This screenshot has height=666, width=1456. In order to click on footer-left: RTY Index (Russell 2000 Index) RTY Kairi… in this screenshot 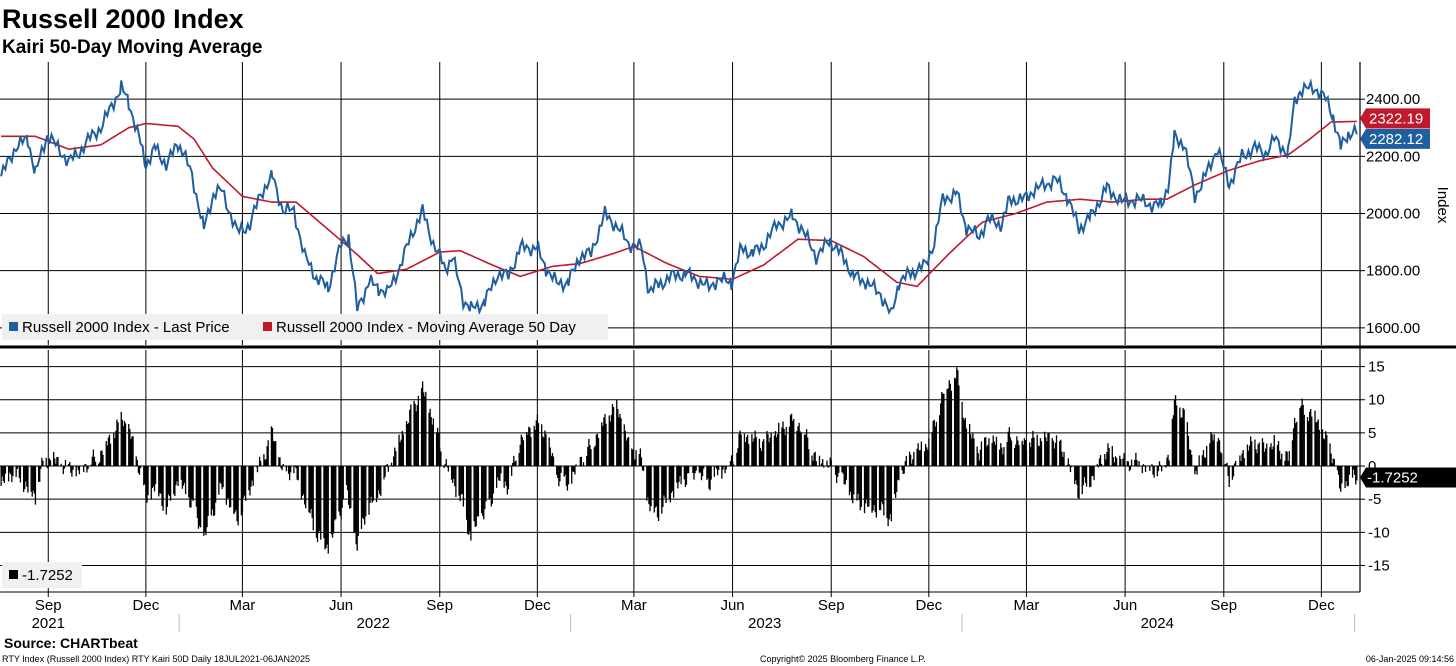, I will do `click(156, 659)`.